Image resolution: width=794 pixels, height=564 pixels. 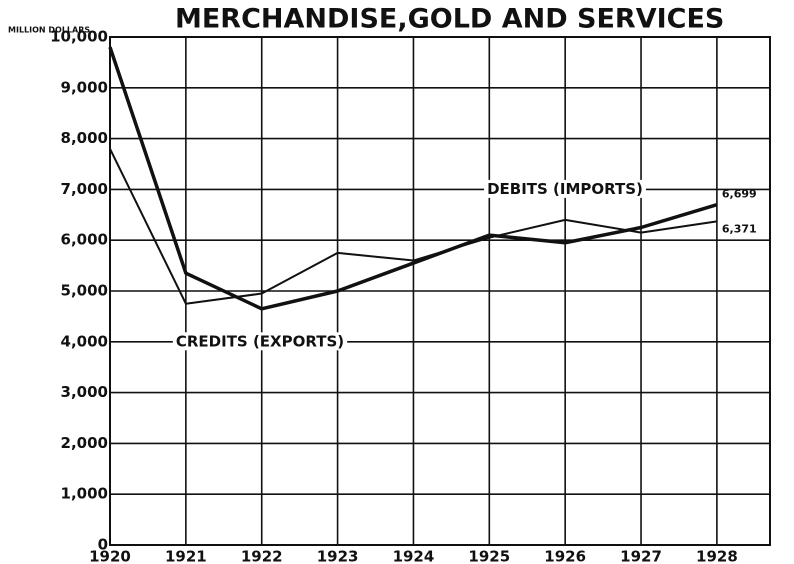 What do you see at coordinates (84, 341) in the screenshot?
I see `y-tick-label: 4,000` at bounding box center [84, 341].